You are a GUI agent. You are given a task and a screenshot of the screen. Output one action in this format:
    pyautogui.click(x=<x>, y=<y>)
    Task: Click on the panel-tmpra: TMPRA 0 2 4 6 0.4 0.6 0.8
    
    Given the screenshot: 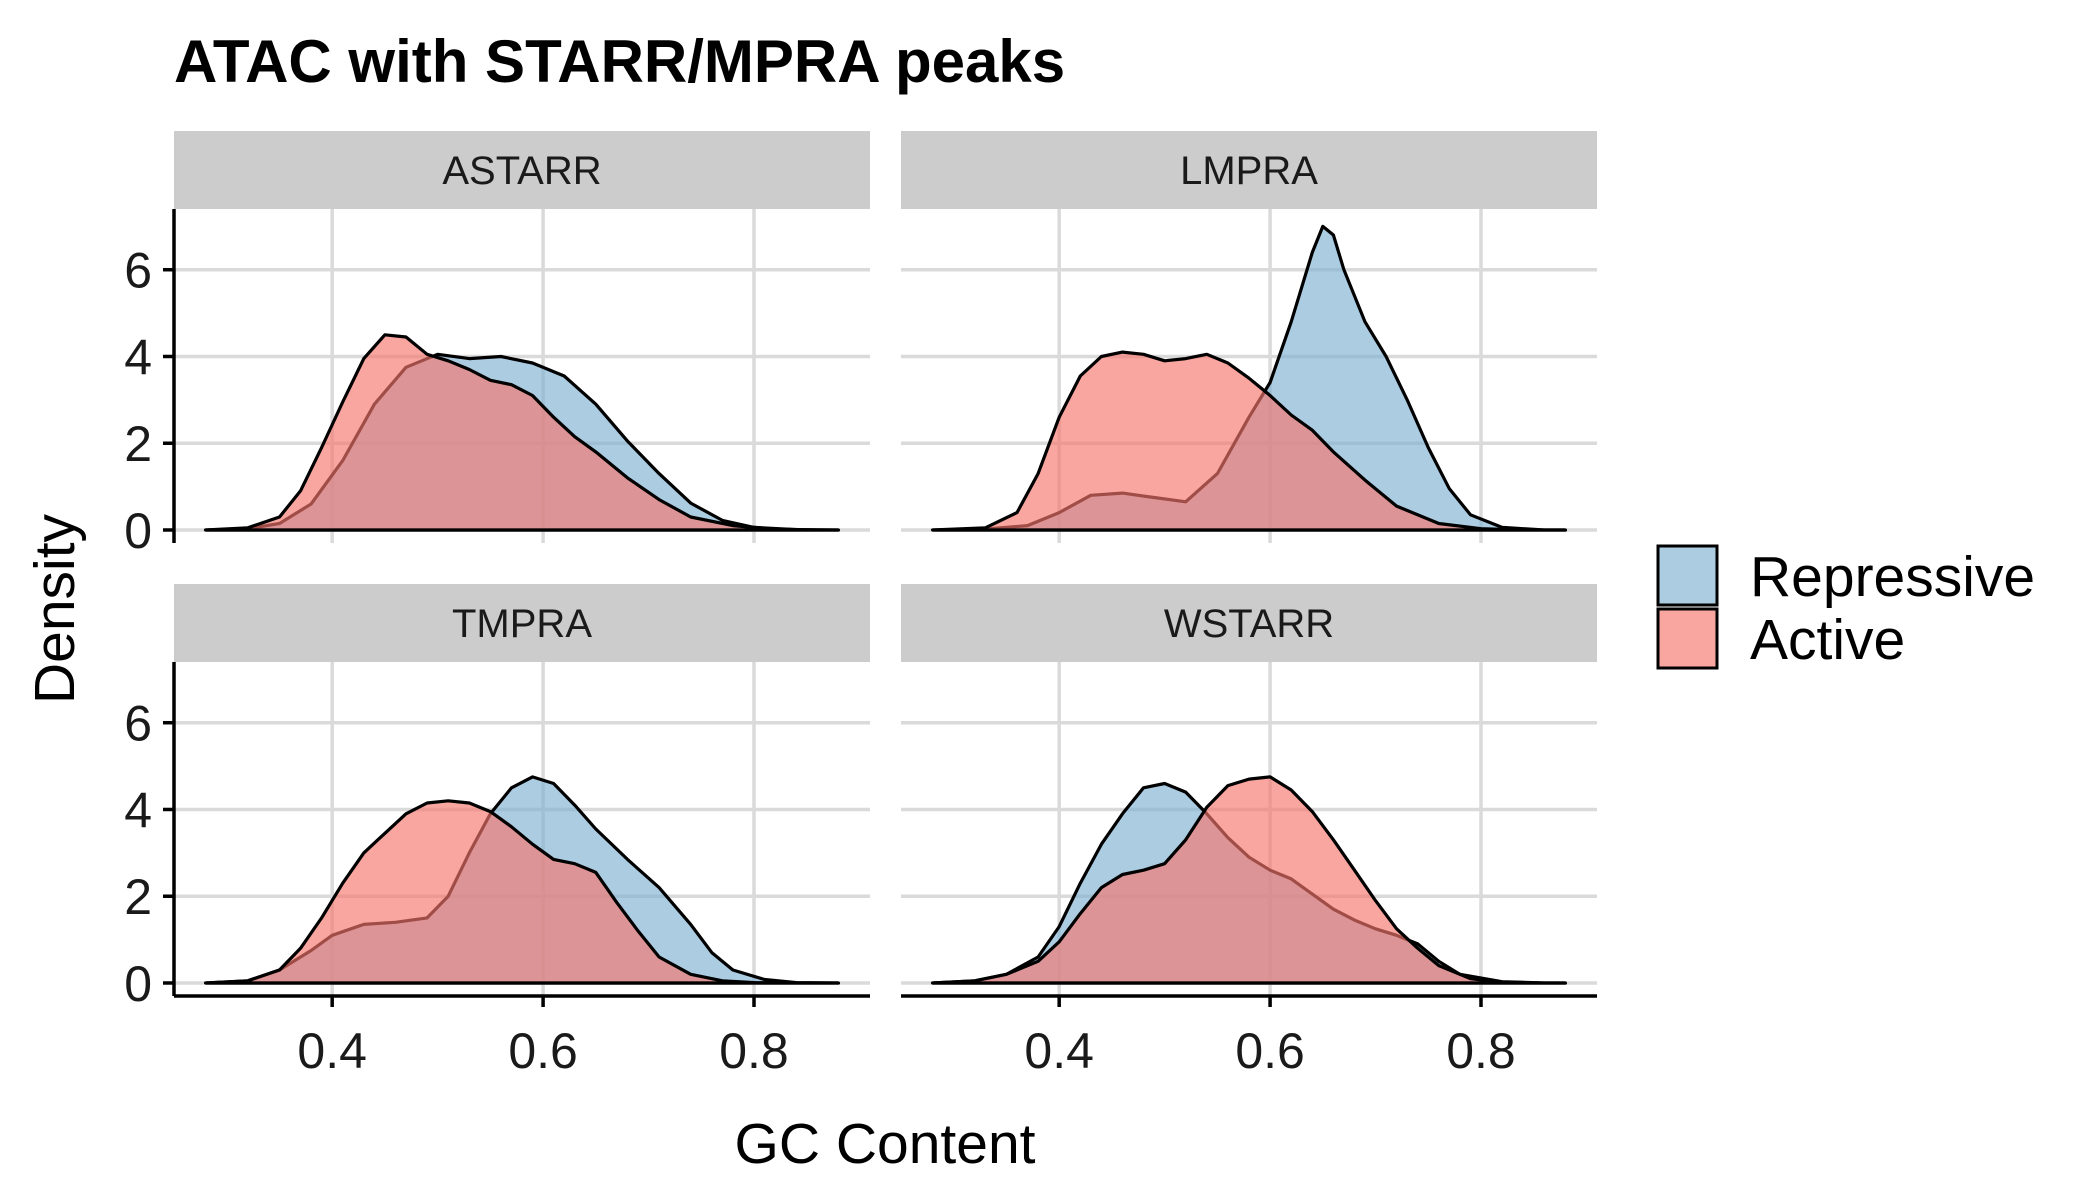 What is the action you would take?
    pyautogui.click(x=497, y=831)
    